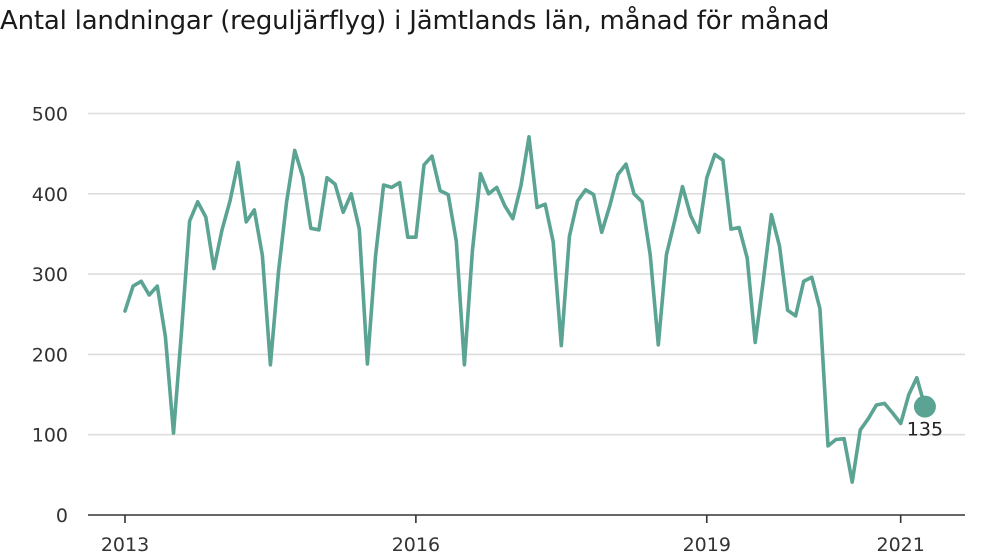 This screenshot has height=558, width=992. What do you see at coordinates (50, 436) in the screenshot?
I see `y-tick-label: 100` at bounding box center [50, 436].